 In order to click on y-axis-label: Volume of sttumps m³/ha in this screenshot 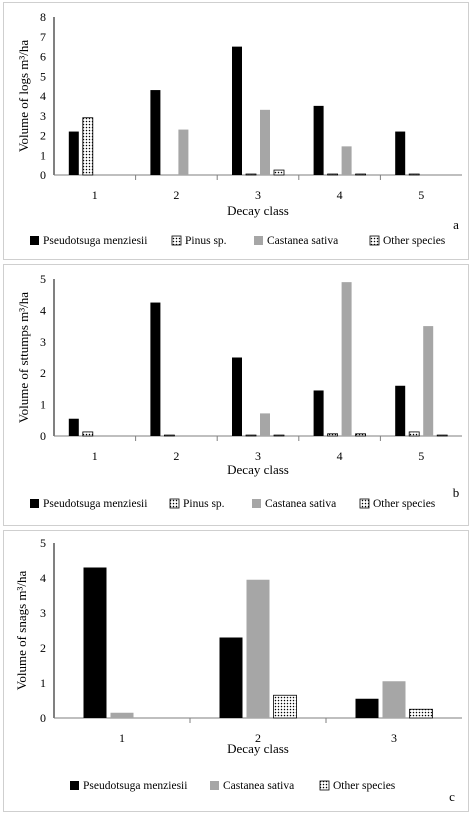, I will do `click(23, 357)`.